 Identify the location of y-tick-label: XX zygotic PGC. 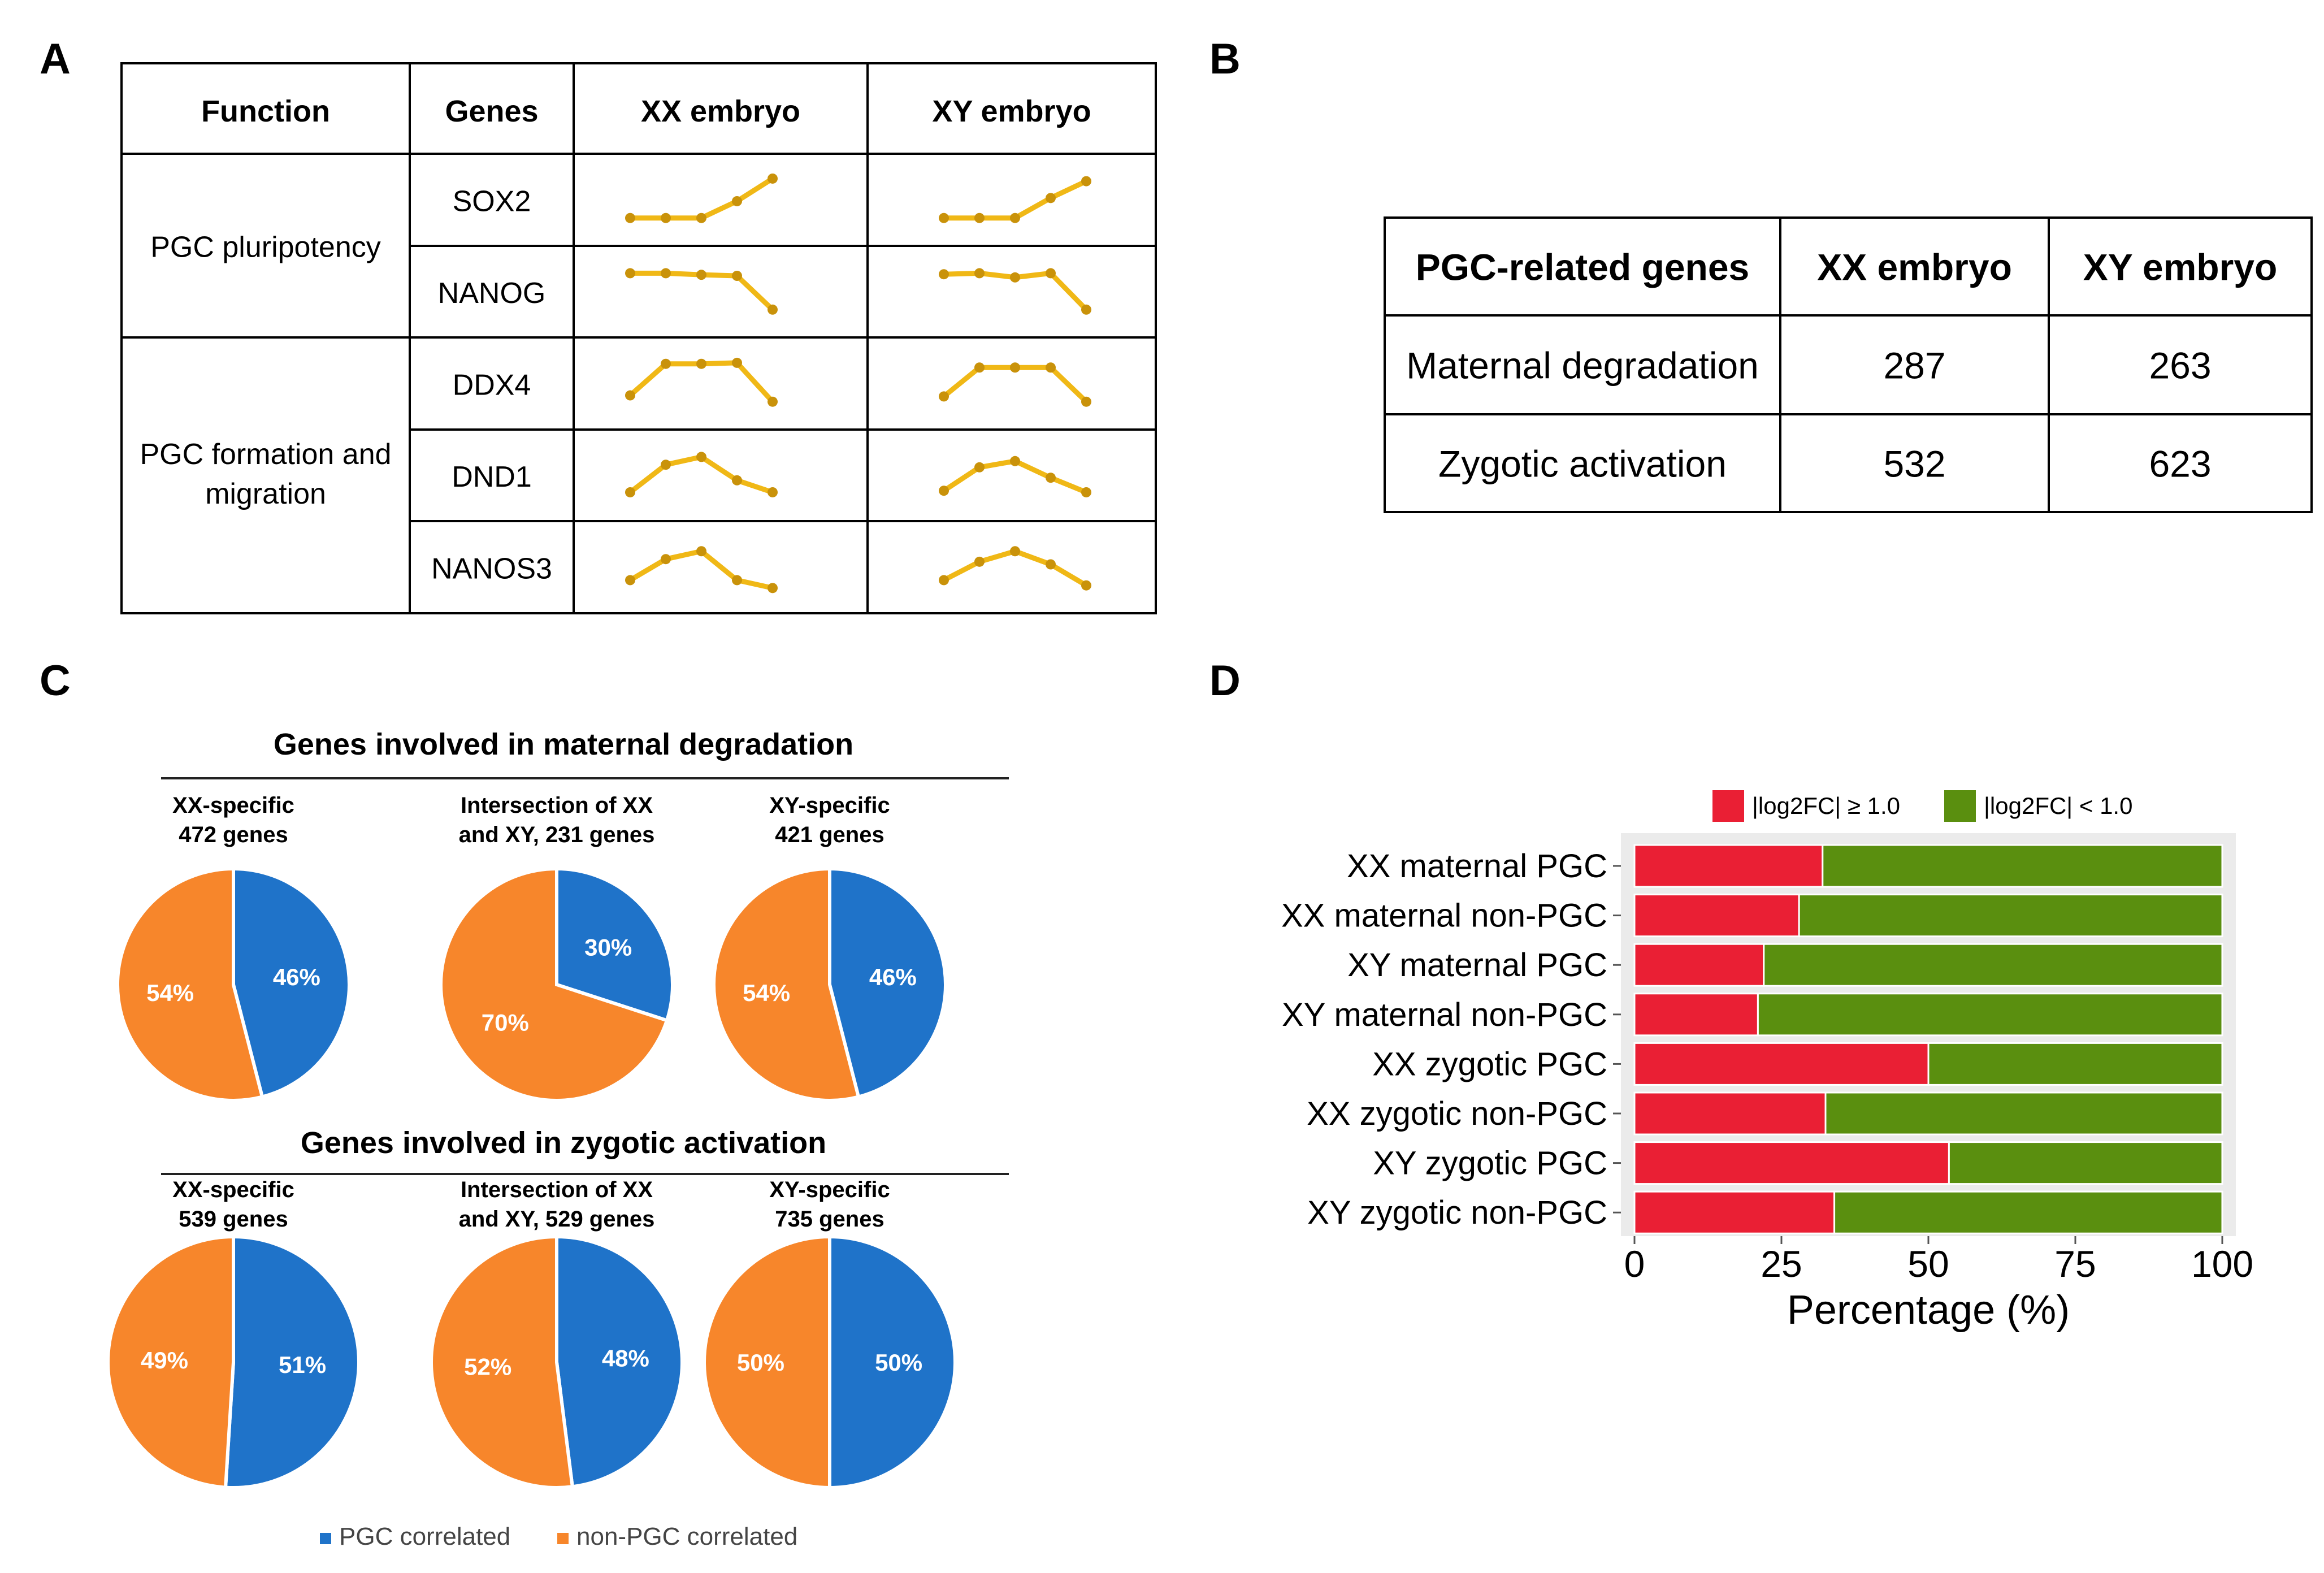
(1489, 1064).